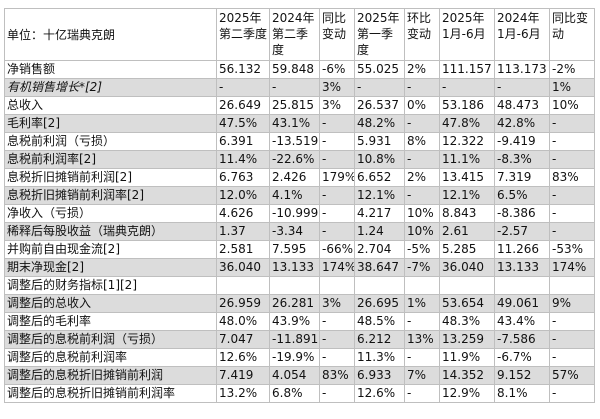 The width and height of the screenshot is (600, 419). Describe the element at coordinates (522, 267) in the screenshot. I see `table-cell: 13.133` at that location.